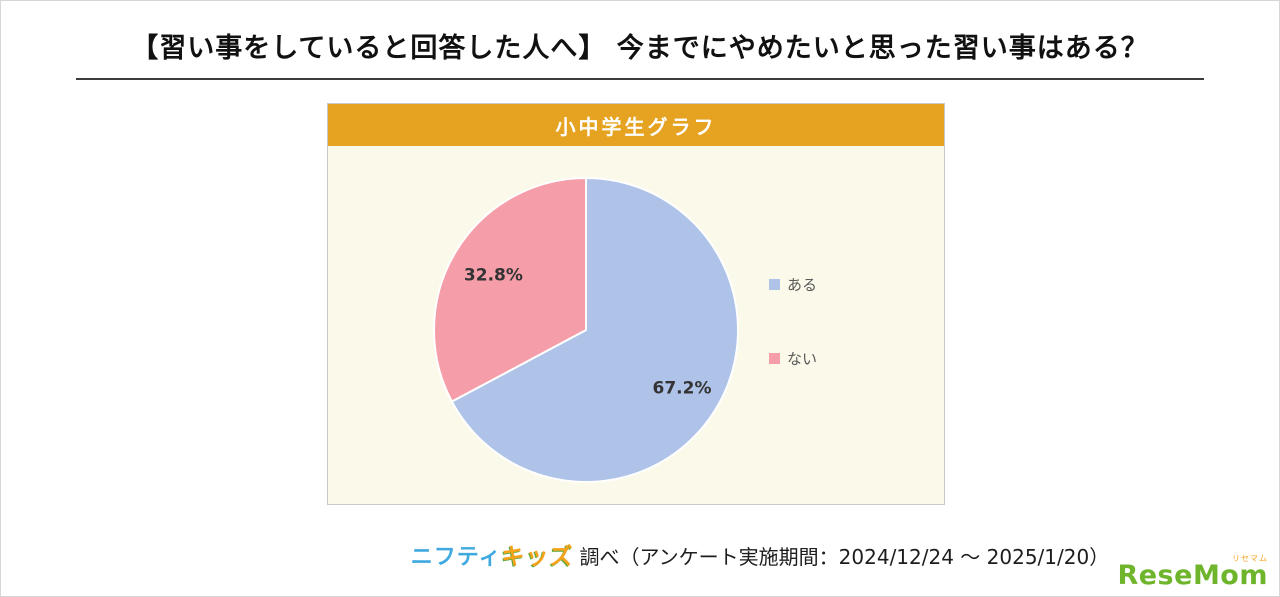 The height and width of the screenshot is (597, 1280). Describe the element at coordinates (1250, 558) in the screenshot. I see `resemom-kana-label: リセマム` at that location.